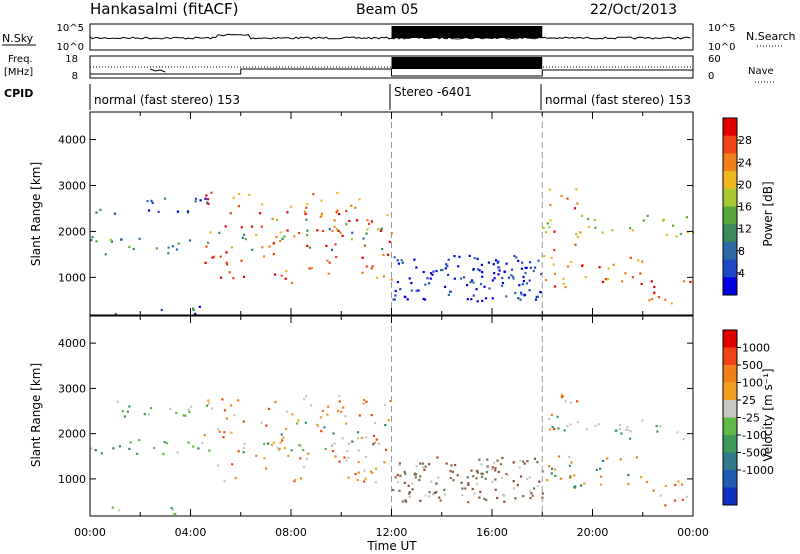 The width and height of the screenshot is (800, 554). What do you see at coordinates (20, 59) in the screenshot?
I see `freq-label: Freq.` at bounding box center [20, 59].